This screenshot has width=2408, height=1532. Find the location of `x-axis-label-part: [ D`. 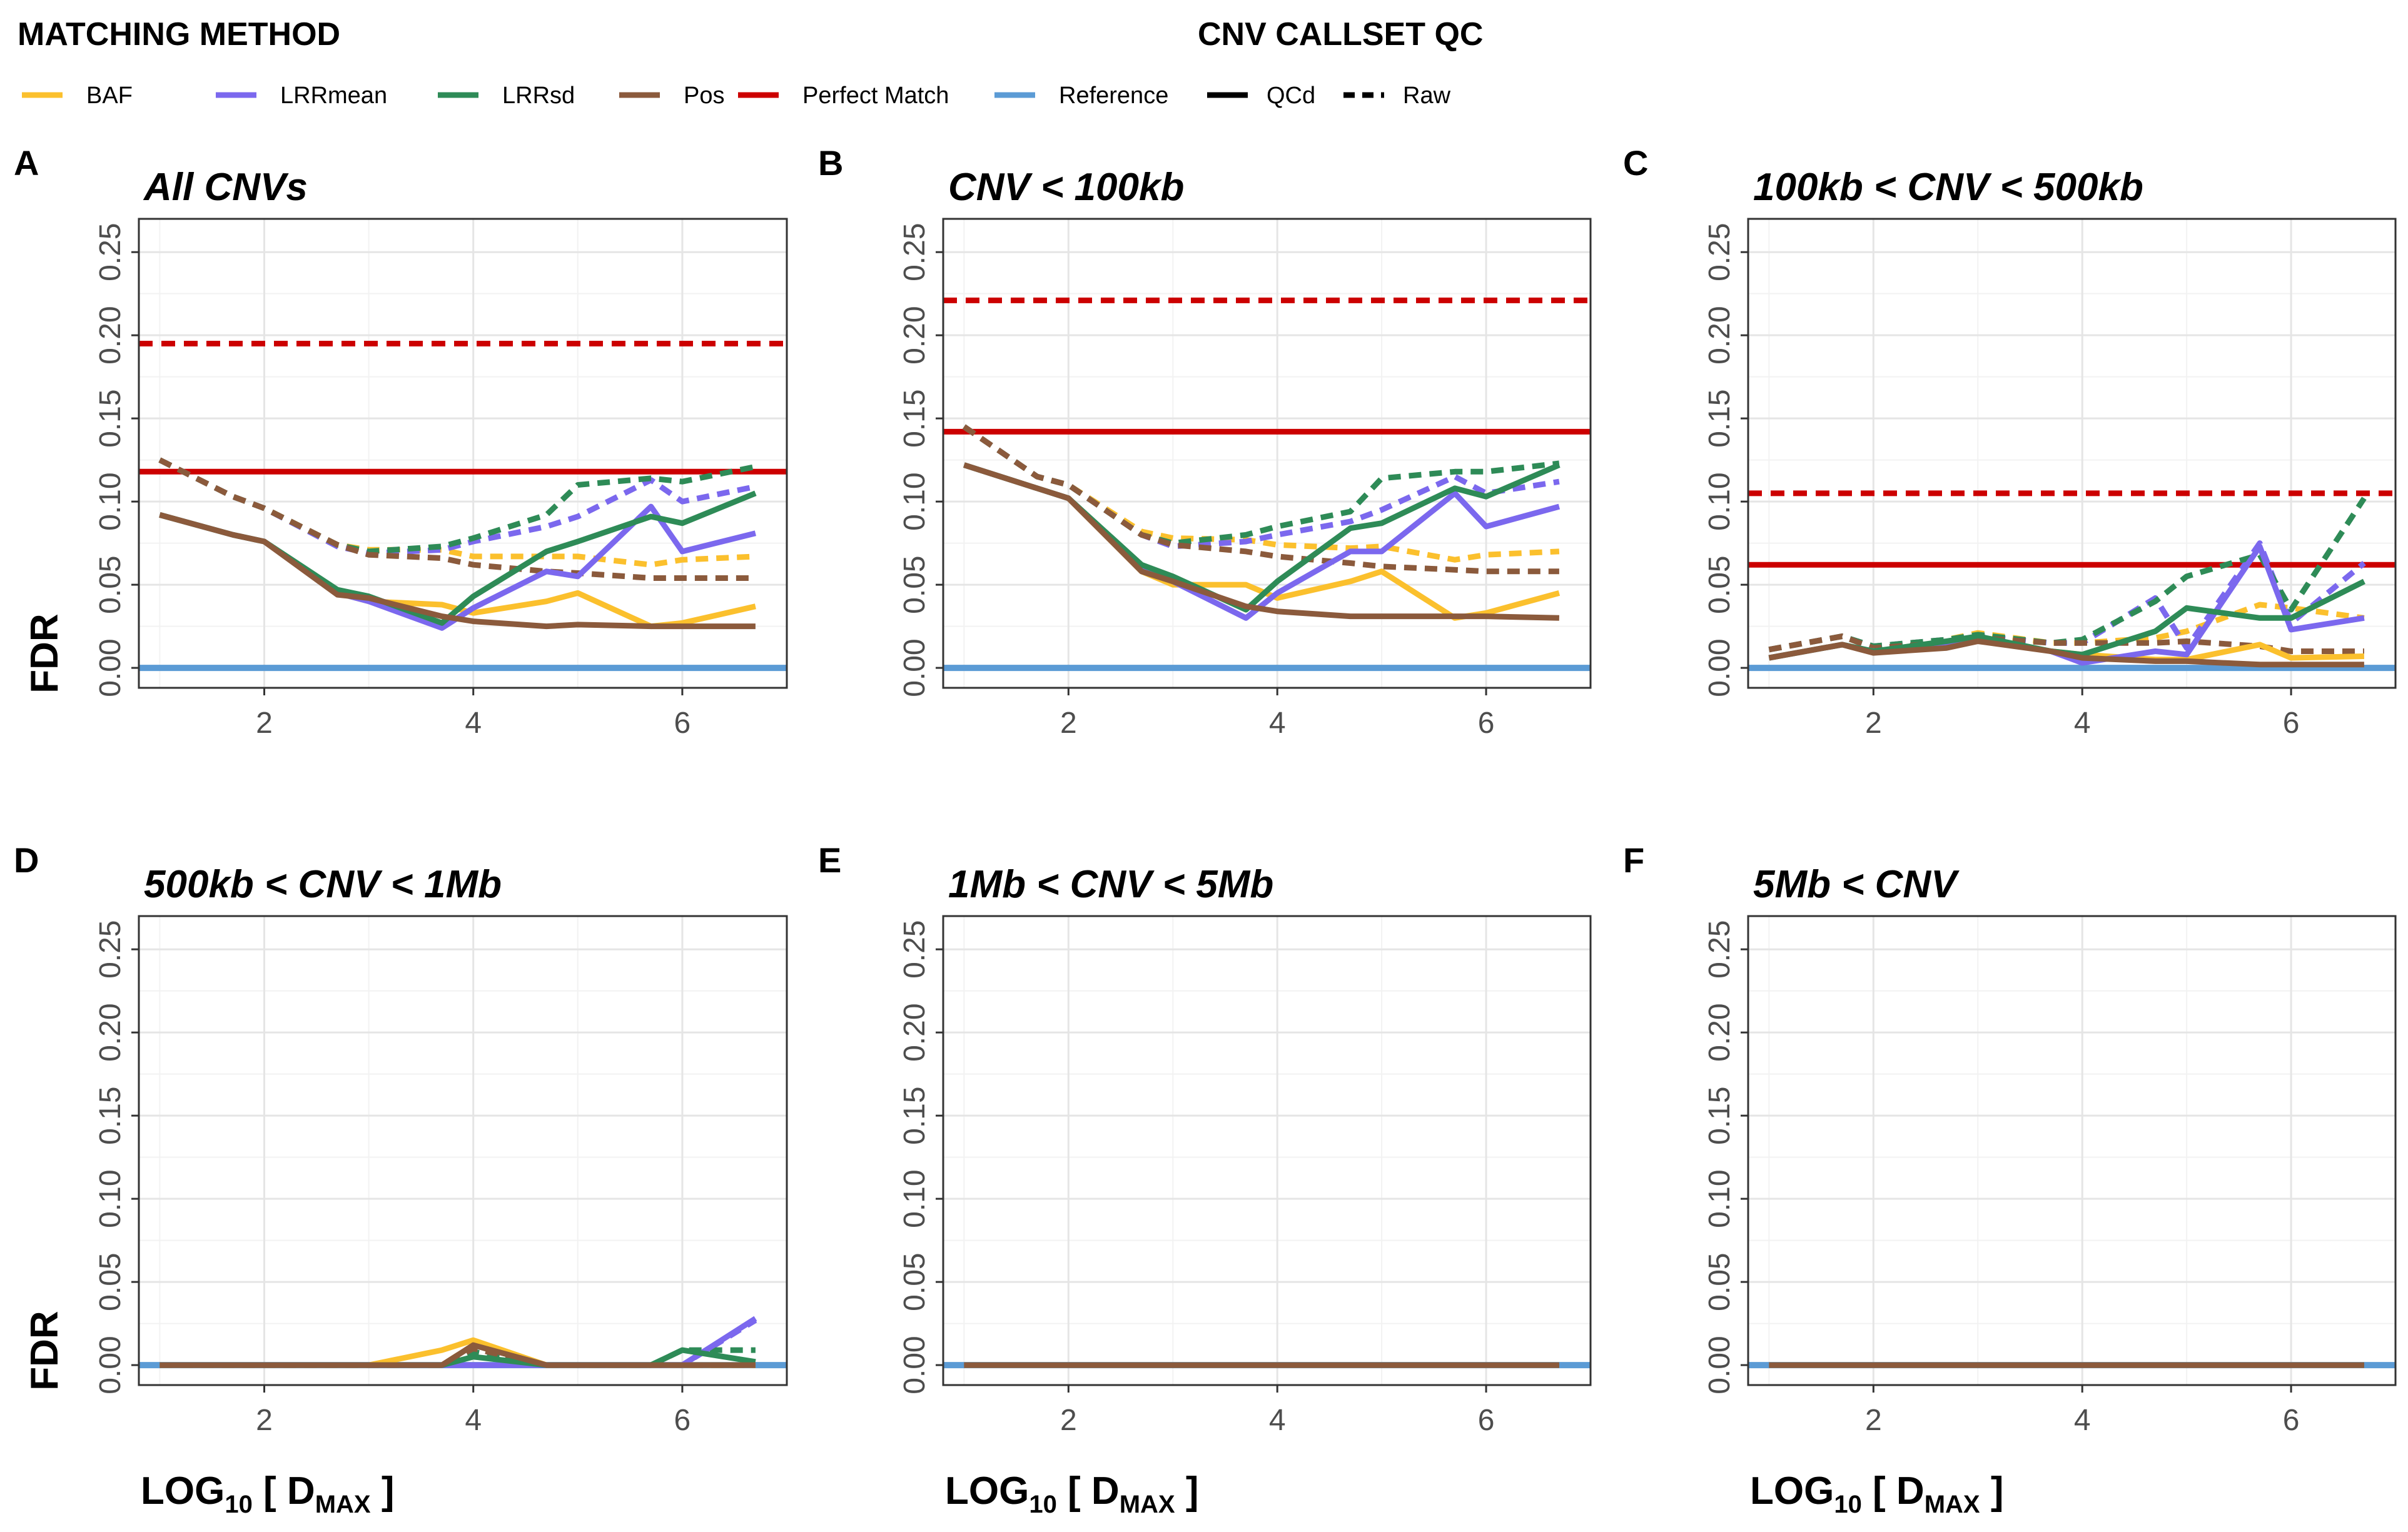

x-axis-label-part: [ D is located at coordinates (1893, 1491).